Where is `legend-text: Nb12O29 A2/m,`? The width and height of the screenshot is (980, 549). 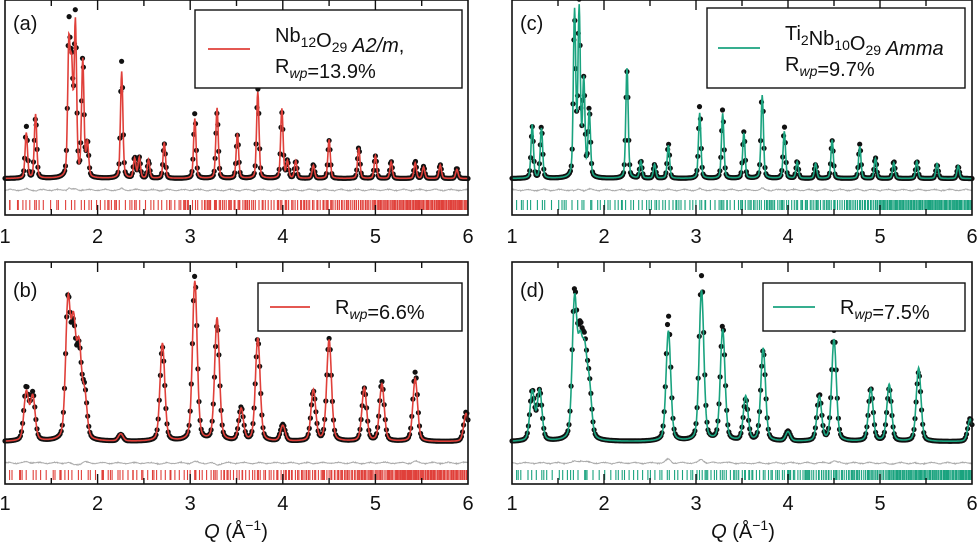 legend-text: Nb12O29 A2/m, is located at coordinates (339, 41).